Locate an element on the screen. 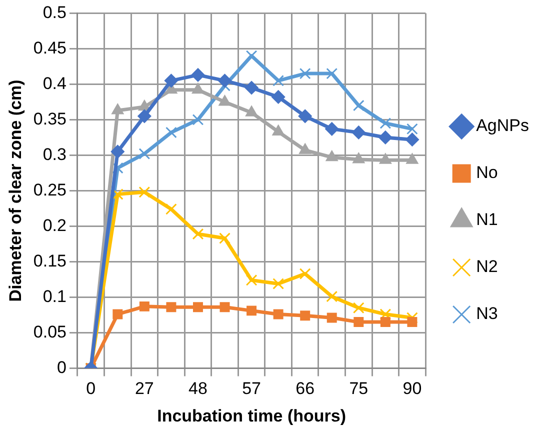 This screenshot has width=543, height=431. y-tick-label: 0 is located at coordinates (61, 367).